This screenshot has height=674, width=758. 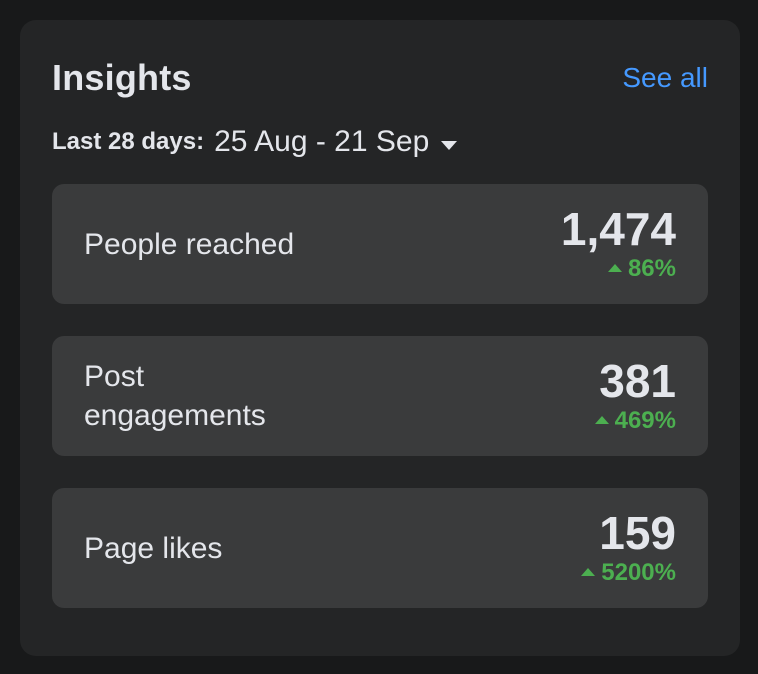 I want to click on caret-down-icon, so click(x=449, y=145).